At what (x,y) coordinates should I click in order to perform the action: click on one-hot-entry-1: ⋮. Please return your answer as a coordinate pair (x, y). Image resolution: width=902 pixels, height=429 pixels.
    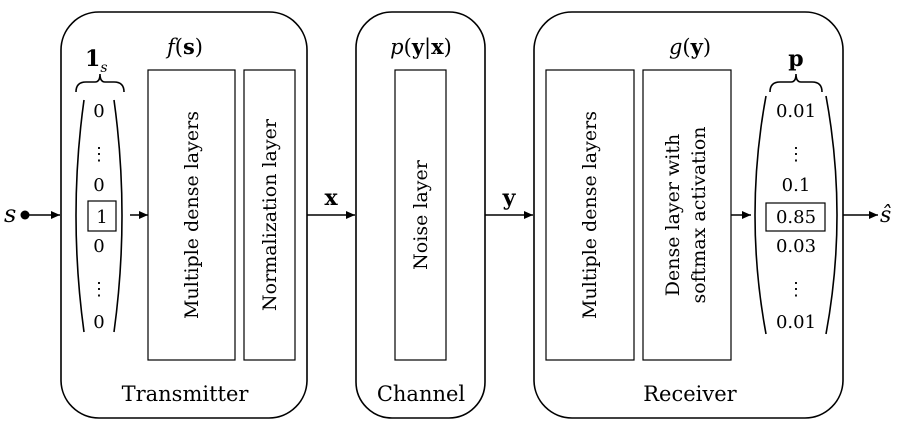
    Looking at the image, I should click on (99, 154).